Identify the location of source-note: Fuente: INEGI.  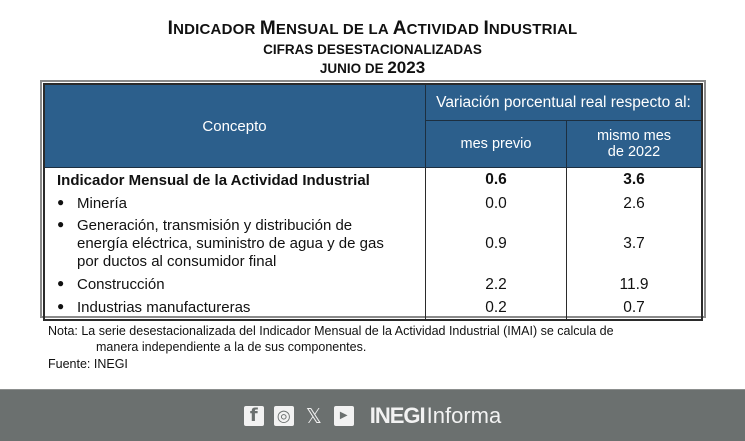
(88, 364).